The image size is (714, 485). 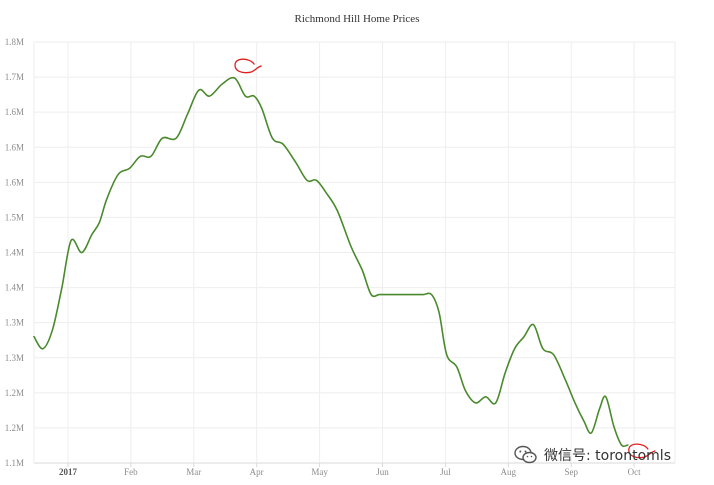 I want to click on watermark-text: 微信号: torontomls, so click(x=607, y=456).